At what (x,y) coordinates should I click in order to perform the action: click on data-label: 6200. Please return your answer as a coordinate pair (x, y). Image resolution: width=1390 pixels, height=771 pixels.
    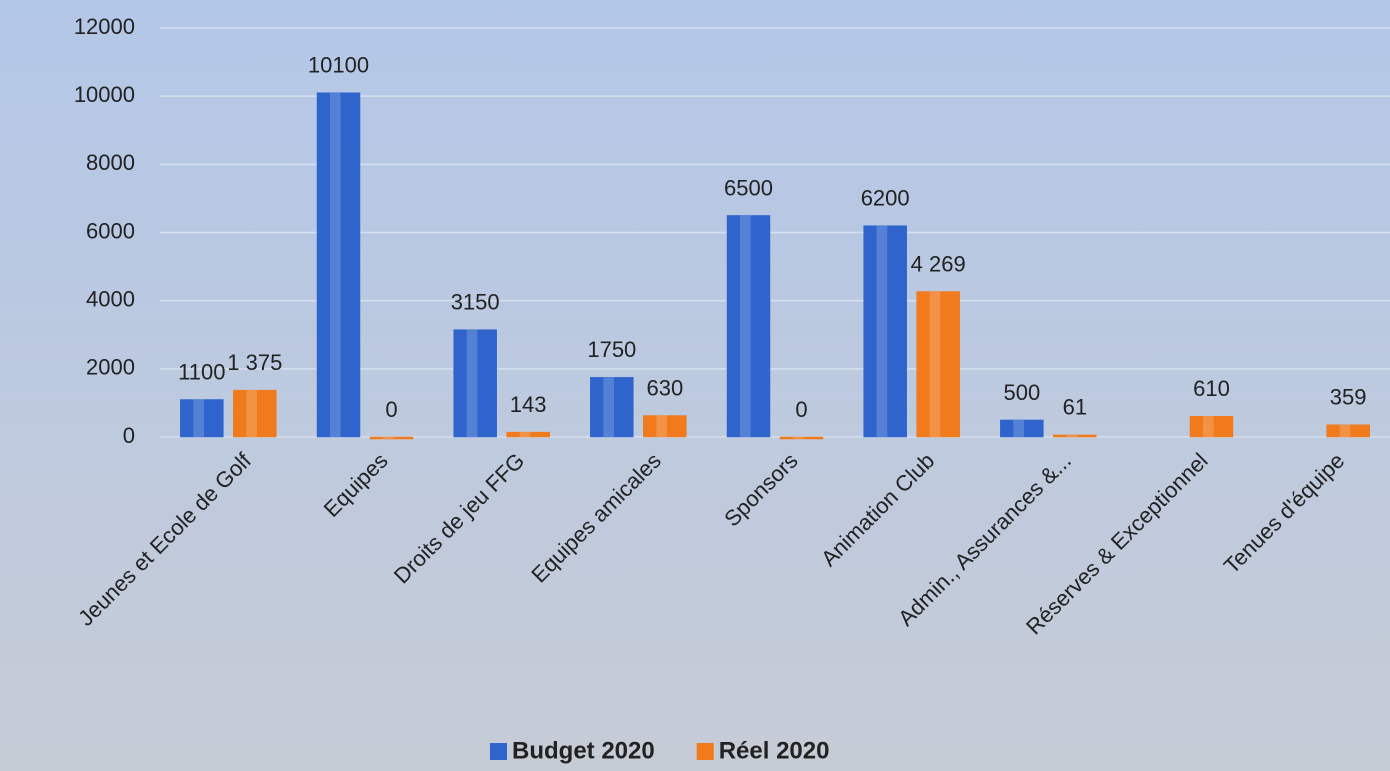
    Looking at the image, I should click on (885, 197).